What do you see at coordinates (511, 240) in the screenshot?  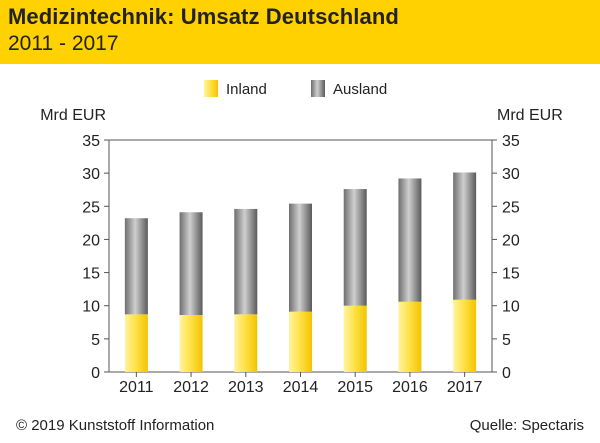 I see `y-tick-label-right: 20` at bounding box center [511, 240].